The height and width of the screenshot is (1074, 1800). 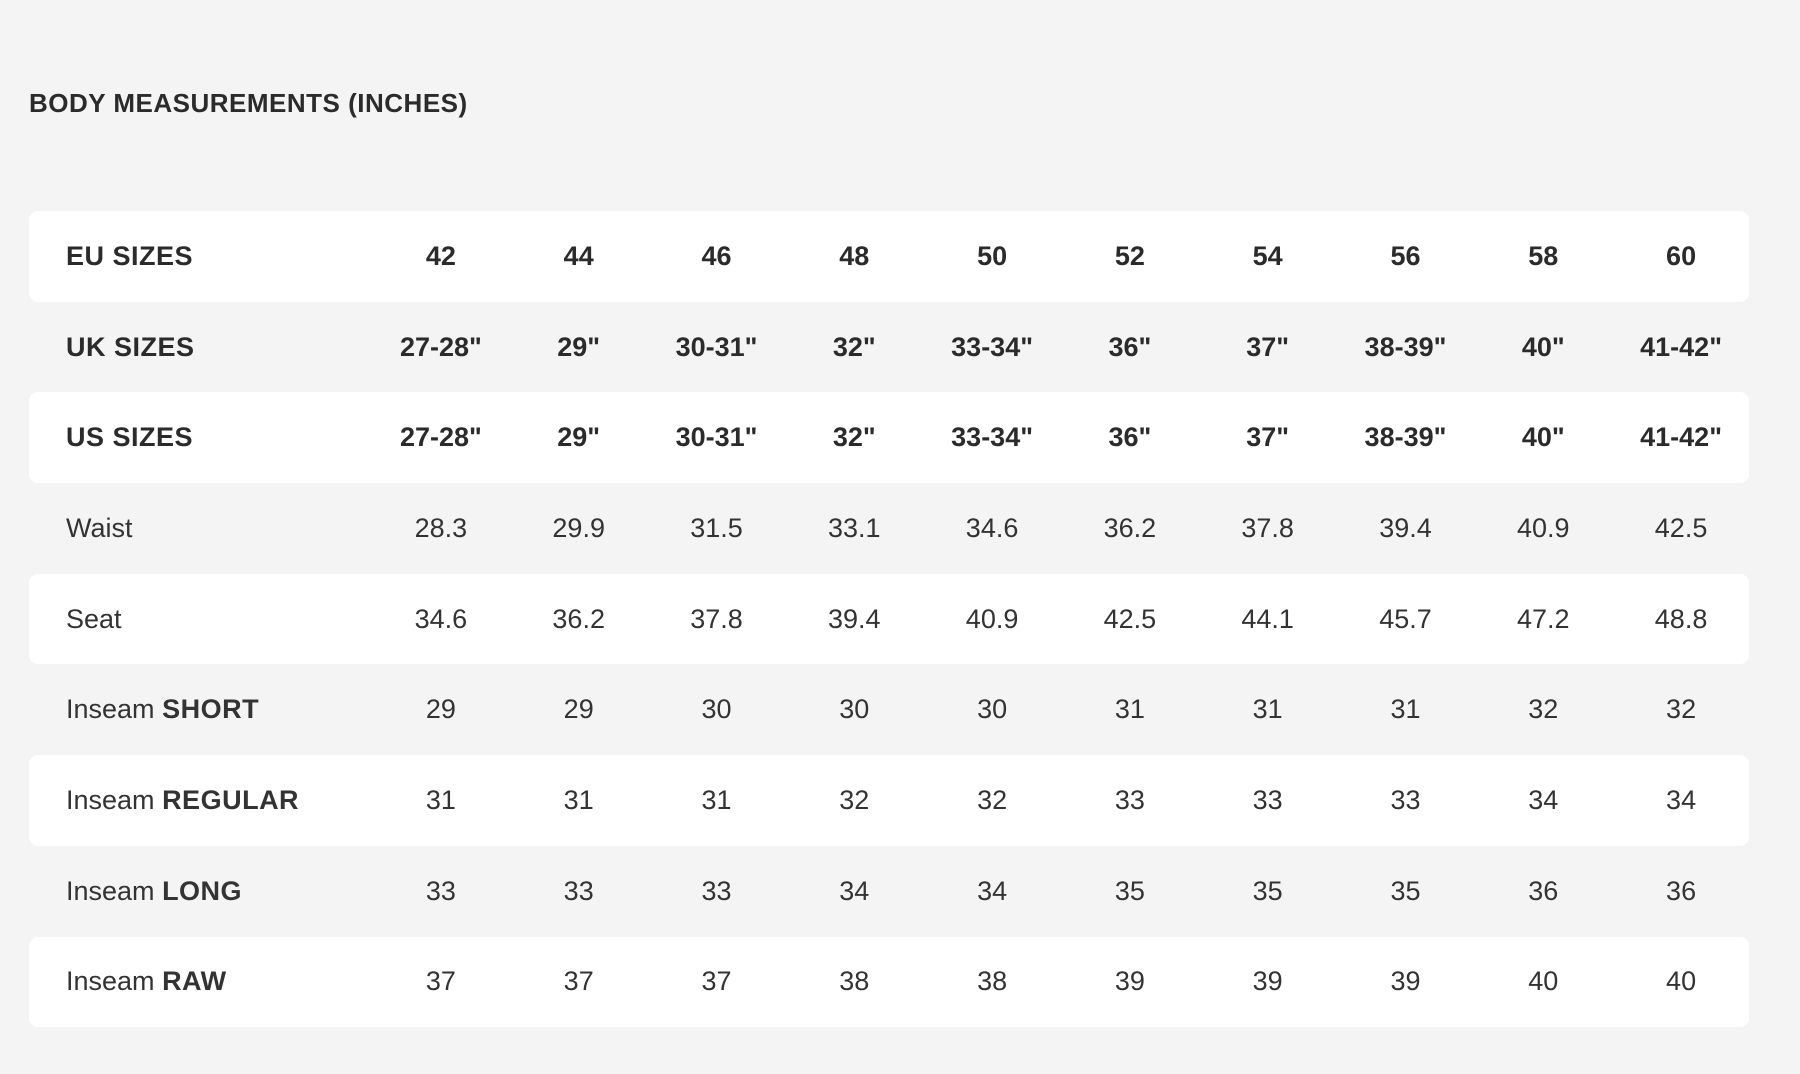 What do you see at coordinates (441, 527) in the screenshot?
I see `table-cell: 28.3` at bounding box center [441, 527].